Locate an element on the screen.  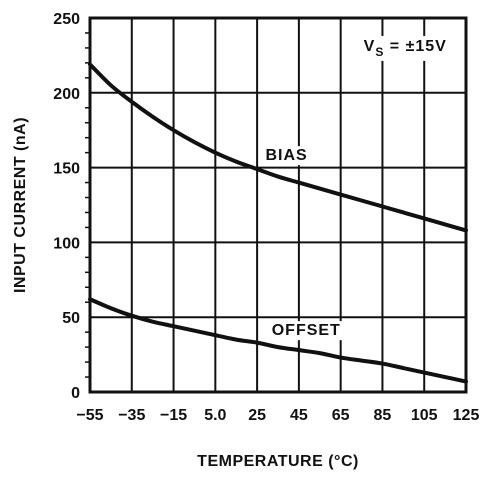
condition-value: = ±15V is located at coordinates (415, 46).